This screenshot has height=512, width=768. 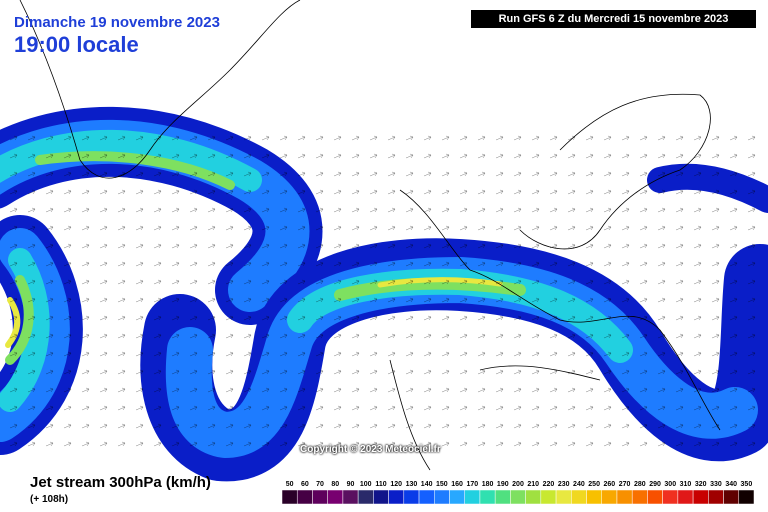 What do you see at coordinates (495, 415) in the screenshot?
I see `africa-coast` at bounding box center [495, 415].